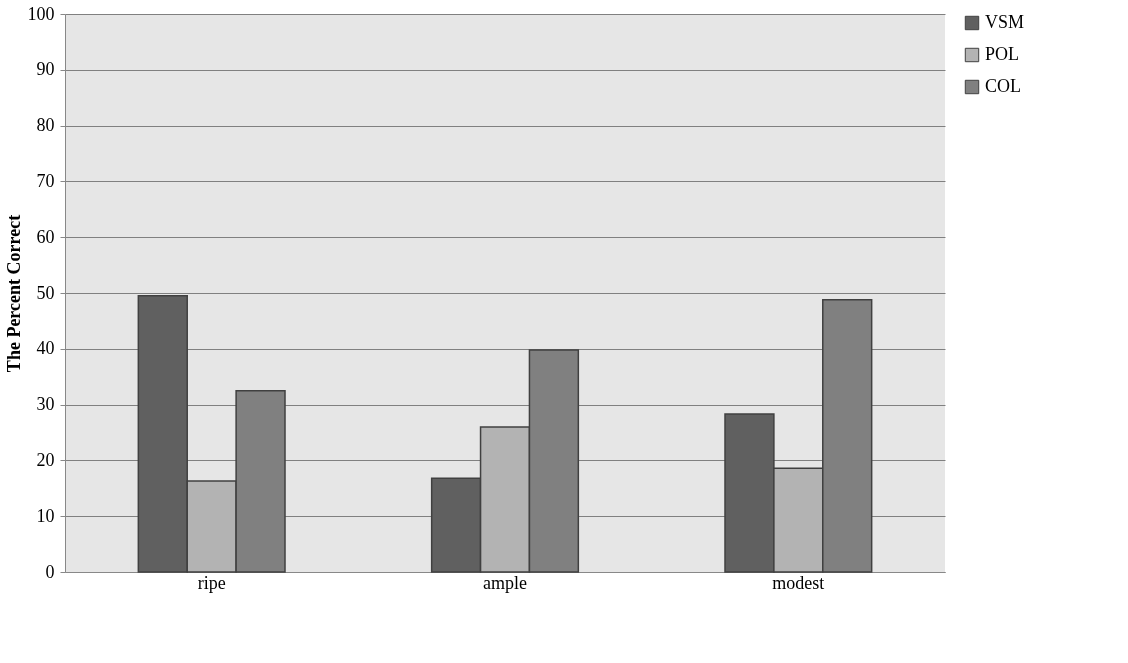 The width and height of the screenshot is (1128, 663). What do you see at coordinates (45, 459) in the screenshot?
I see `y-tick-label: 20` at bounding box center [45, 459].